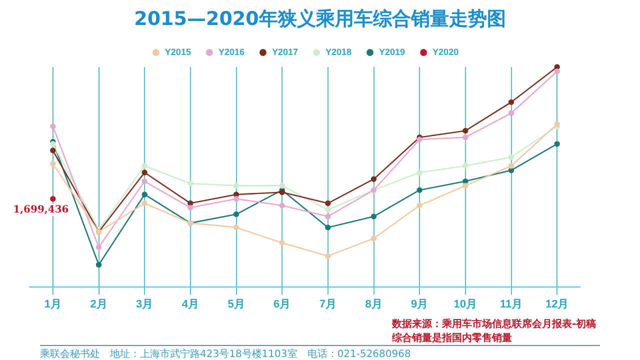 The height and width of the screenshot is (360, 640). I want to click on x-tick-label: 9月, so click(419, 304).